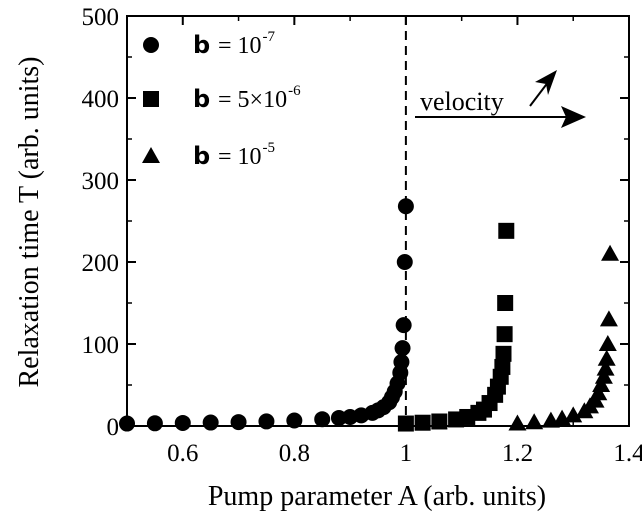  What do you see at coordinates (101, 263) in the screenshot?
I see `y-tick-label: 200` at bounding box center [101, 263].